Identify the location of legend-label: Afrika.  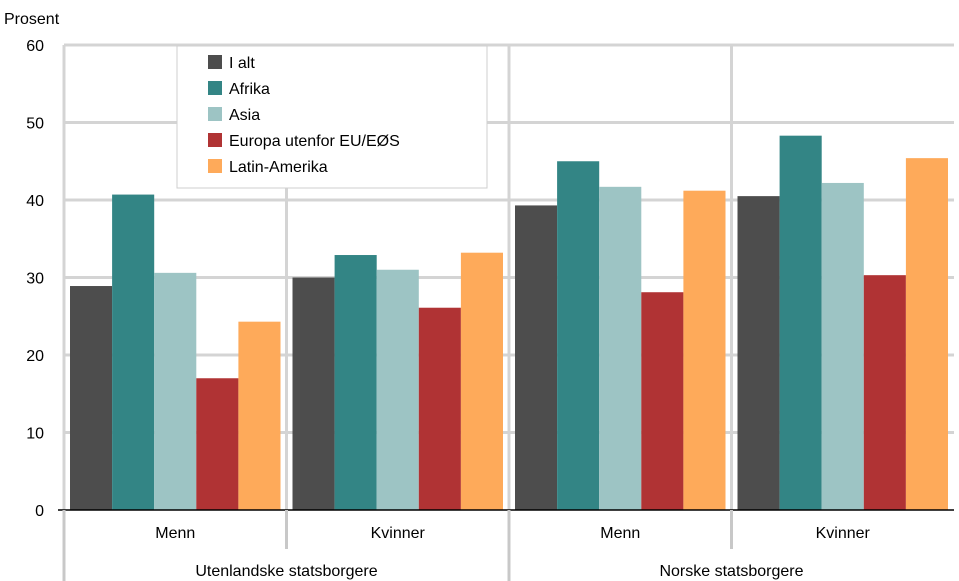
(249, 89).